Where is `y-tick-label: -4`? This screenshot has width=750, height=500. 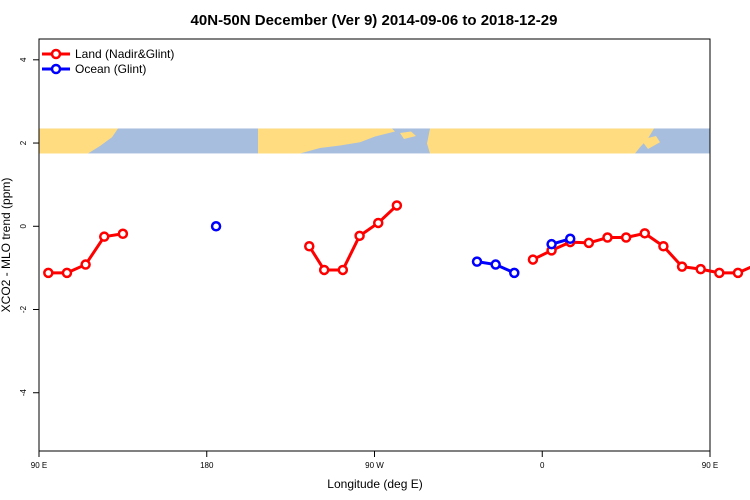 y-tick-label: -4 is located at coordinates (23, 393).